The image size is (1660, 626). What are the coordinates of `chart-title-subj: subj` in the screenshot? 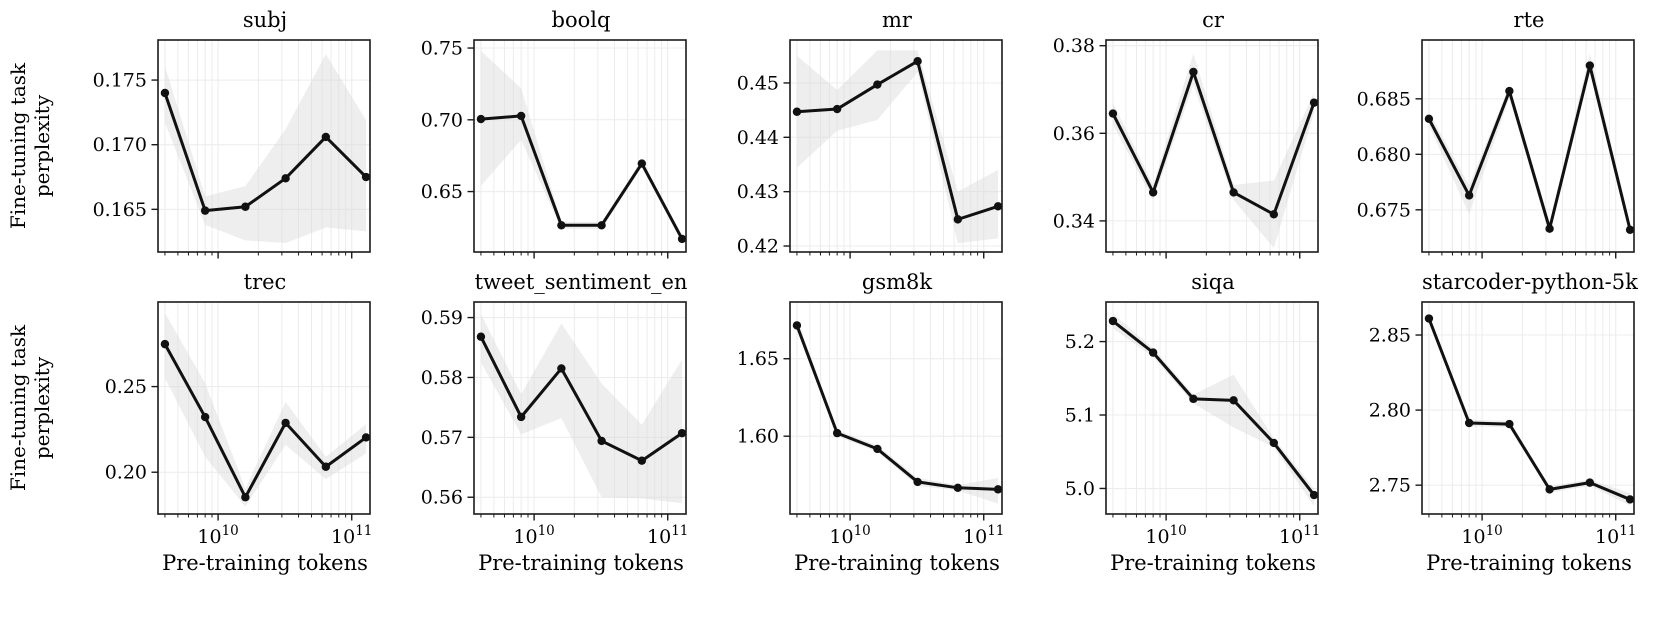 It's located at (265, 20).